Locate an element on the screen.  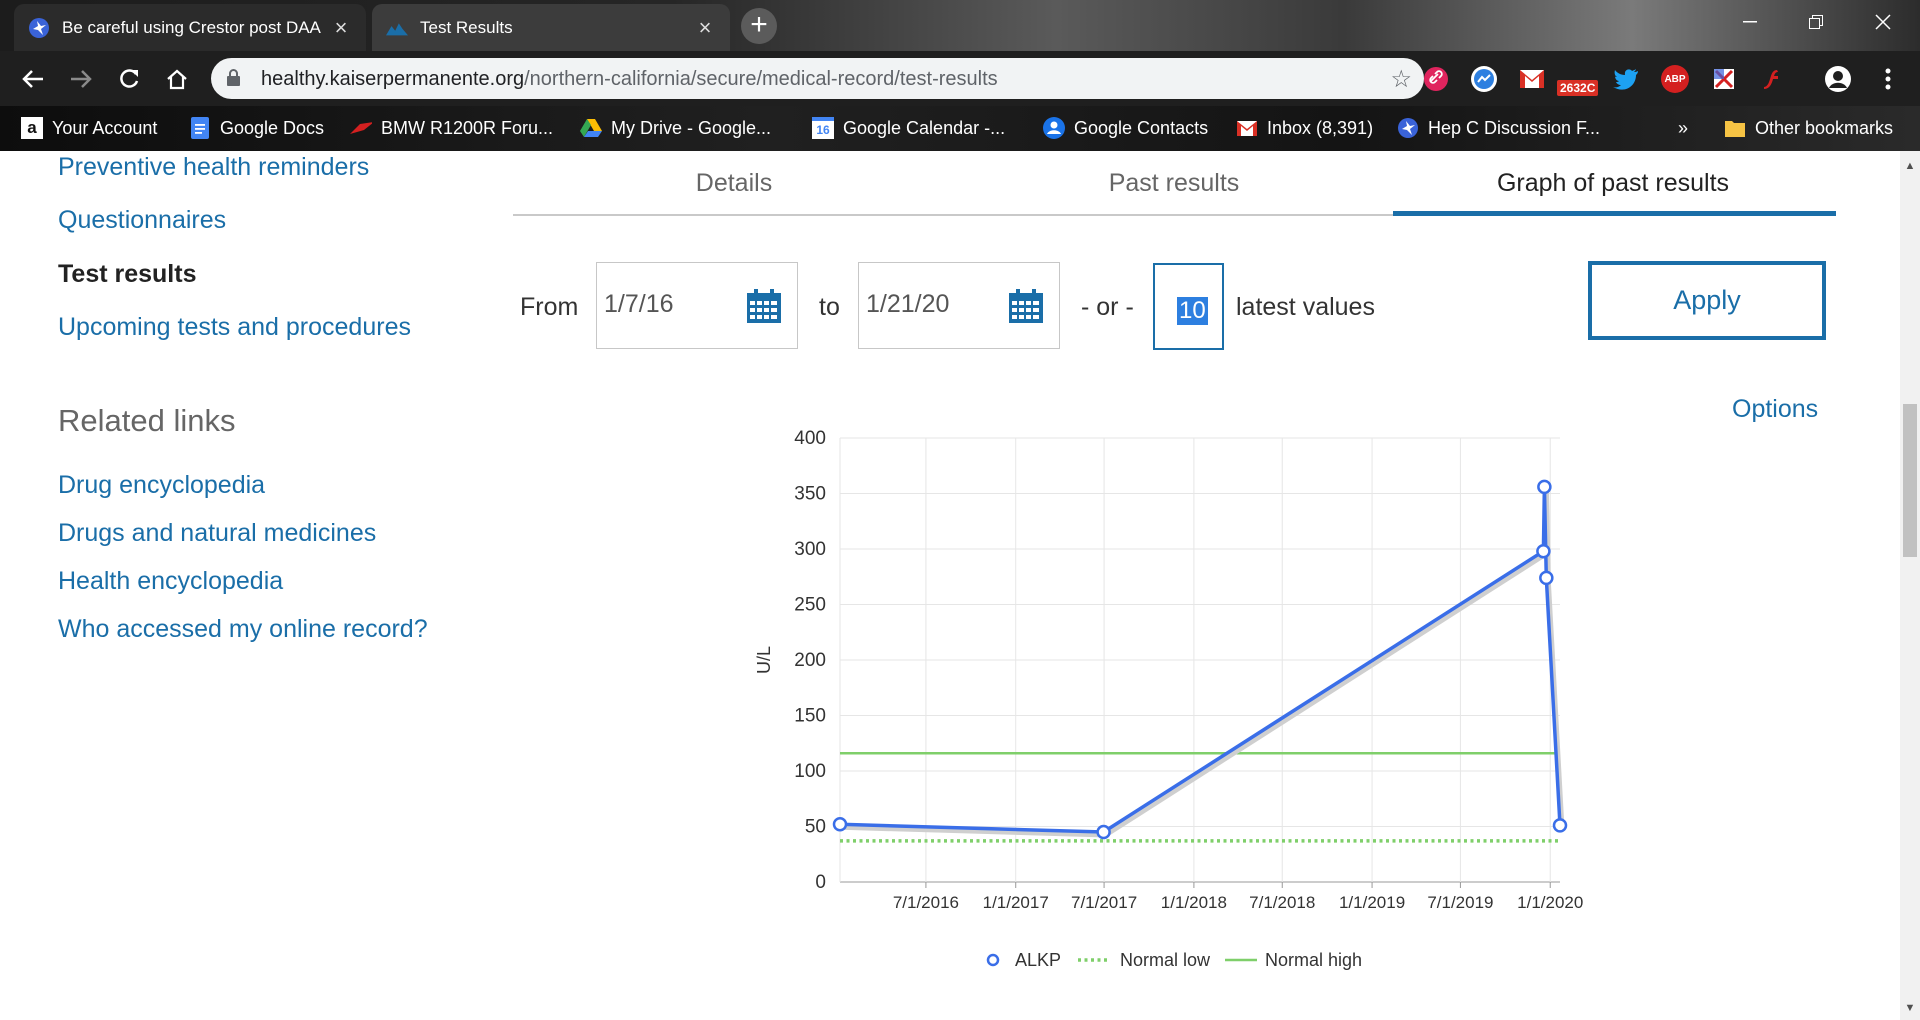
tab-details: Details is located at coordinates (734, 183).